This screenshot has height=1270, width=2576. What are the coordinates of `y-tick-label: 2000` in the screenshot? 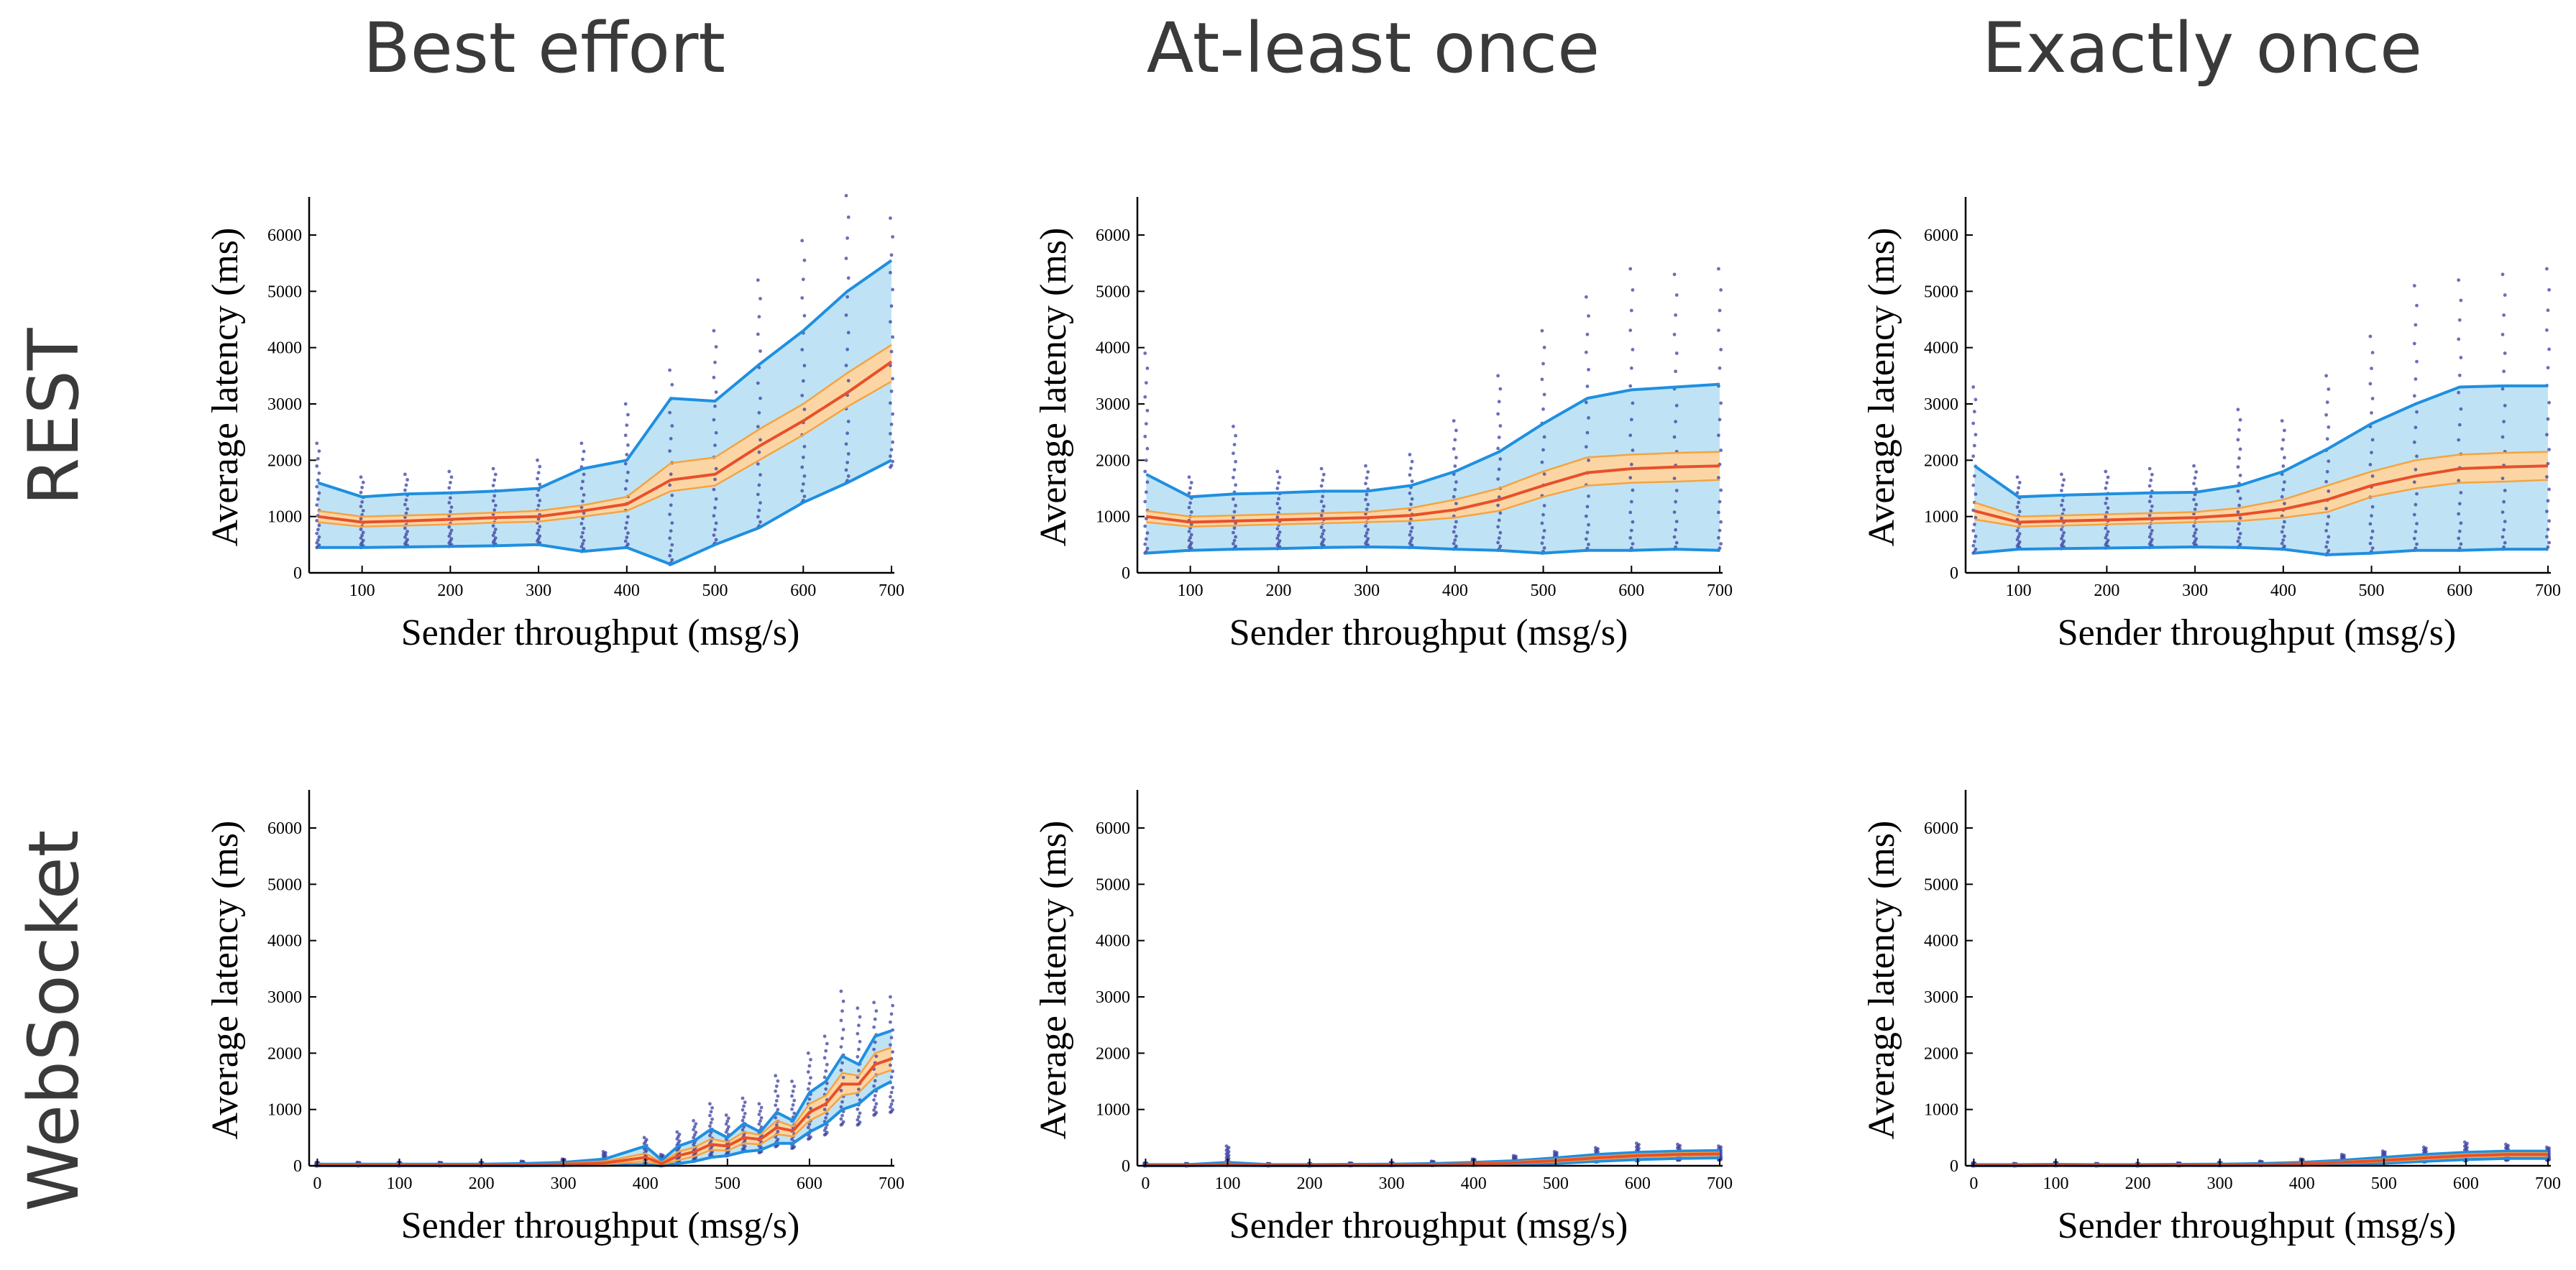 It's located at (284, 1053).